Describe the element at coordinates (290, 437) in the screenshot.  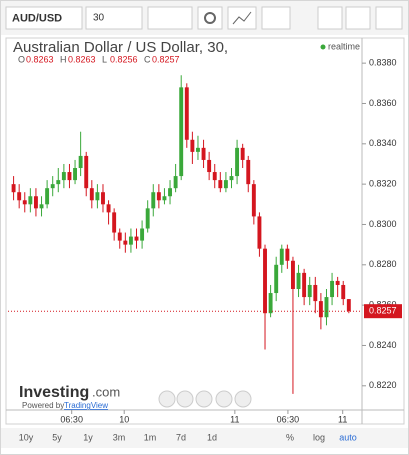
I see `scale-button: %` at that location.